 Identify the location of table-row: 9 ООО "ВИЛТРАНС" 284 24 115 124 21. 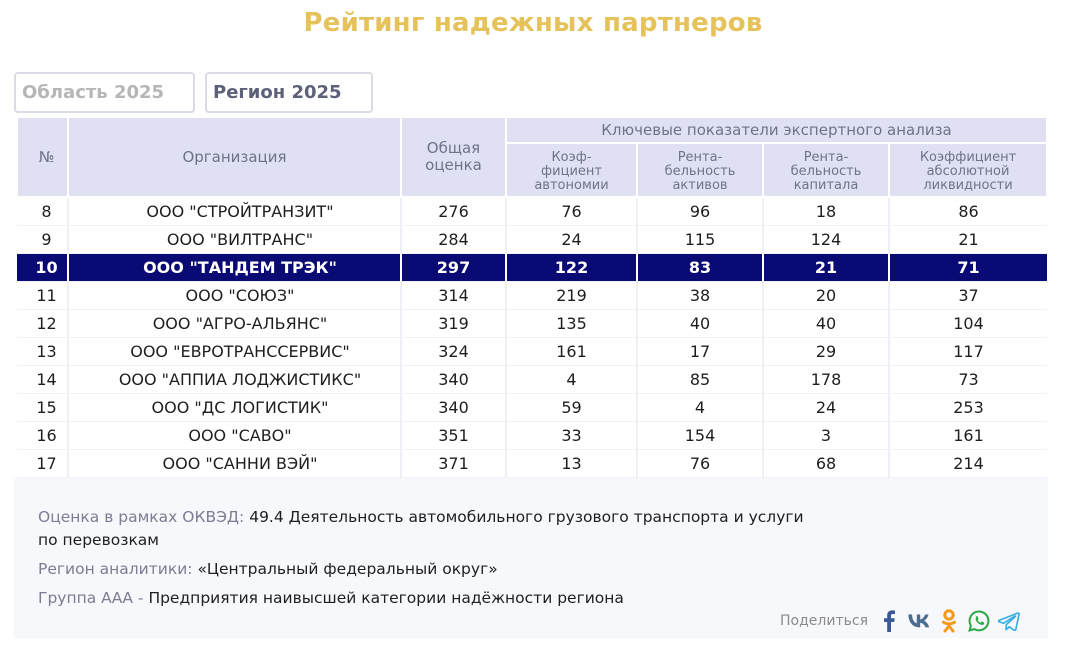
(532, 239).